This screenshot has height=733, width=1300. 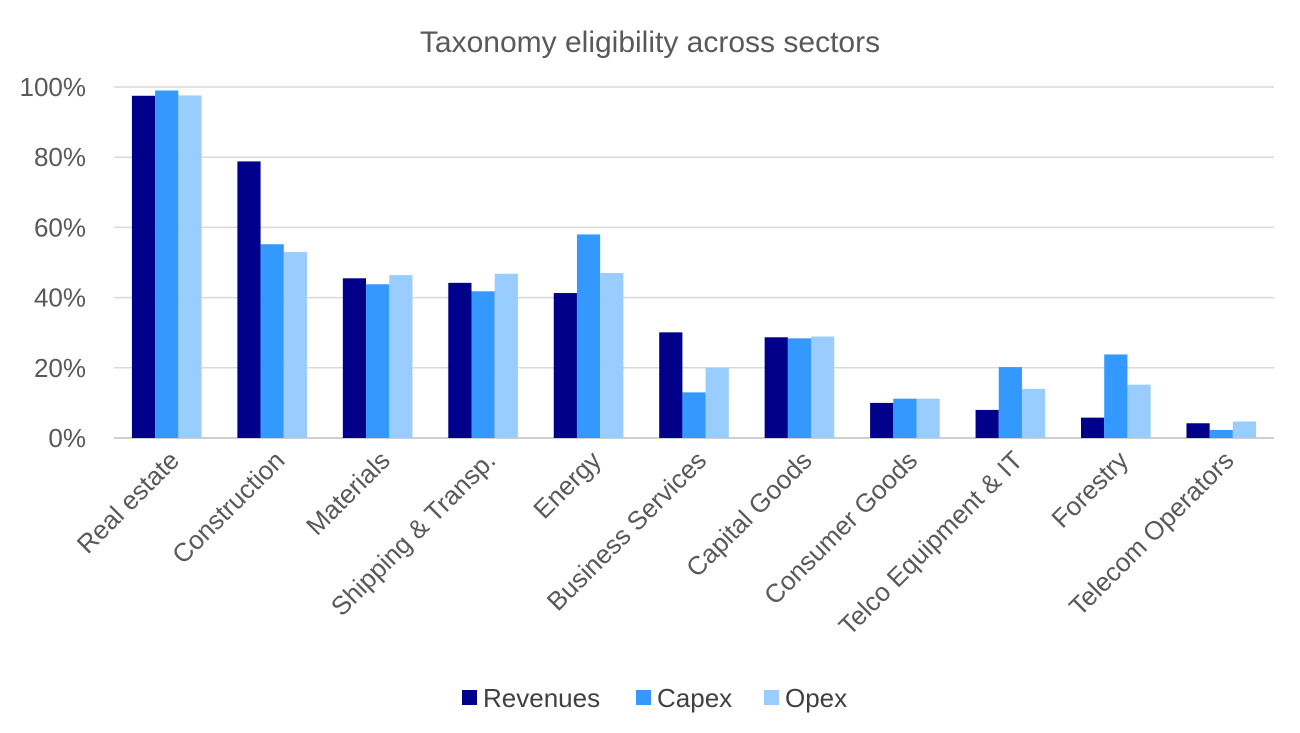 I want to click on legend-item-opex: Opex, so click(x=805, y=698).